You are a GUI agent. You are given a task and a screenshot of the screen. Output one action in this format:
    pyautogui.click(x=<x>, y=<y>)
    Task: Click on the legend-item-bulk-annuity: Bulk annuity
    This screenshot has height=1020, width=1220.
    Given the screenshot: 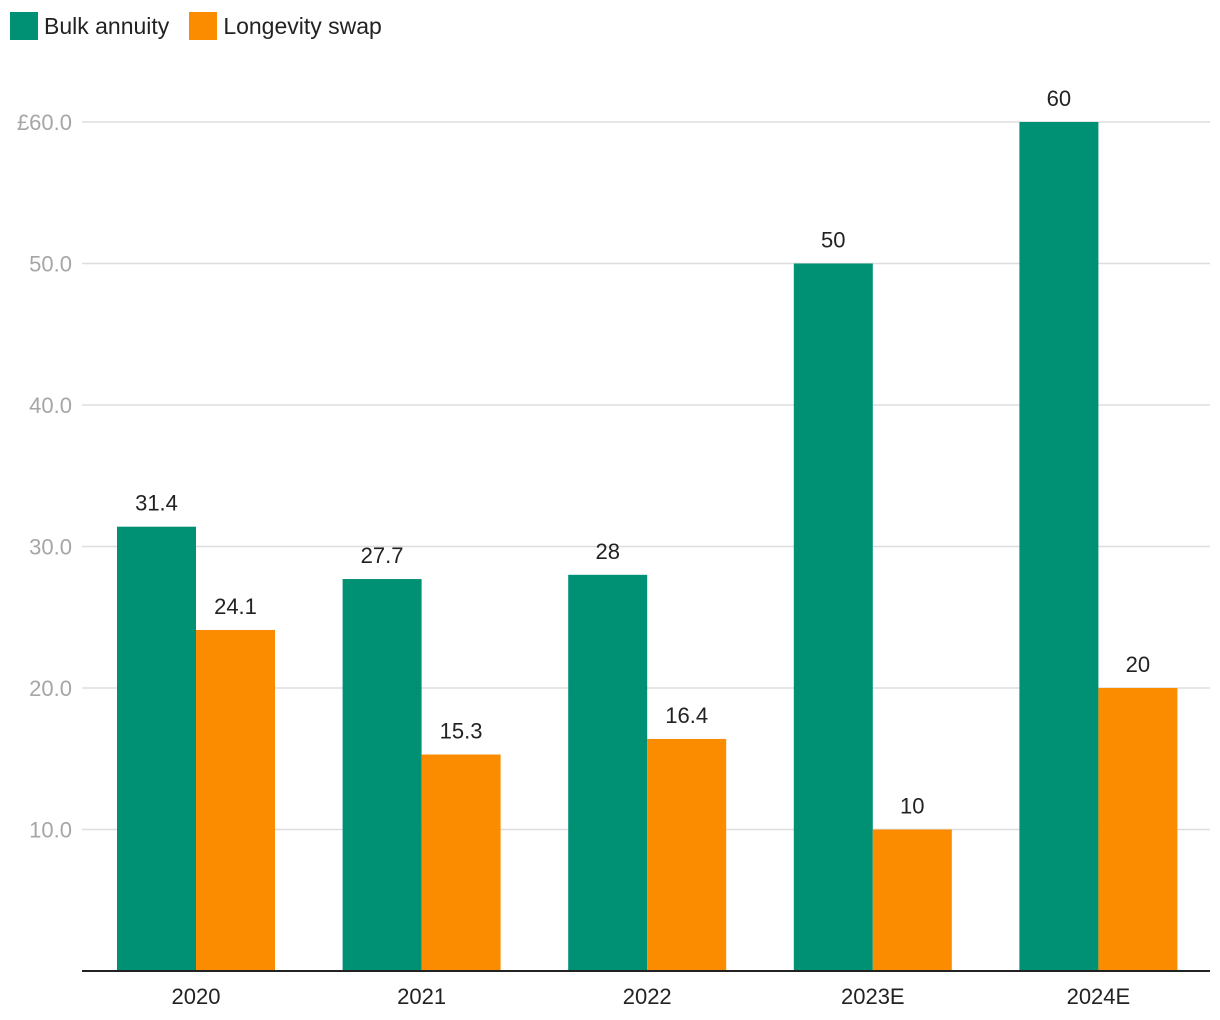 What is the action you would take?
    pyautogui.click(x=89, y=26)
    